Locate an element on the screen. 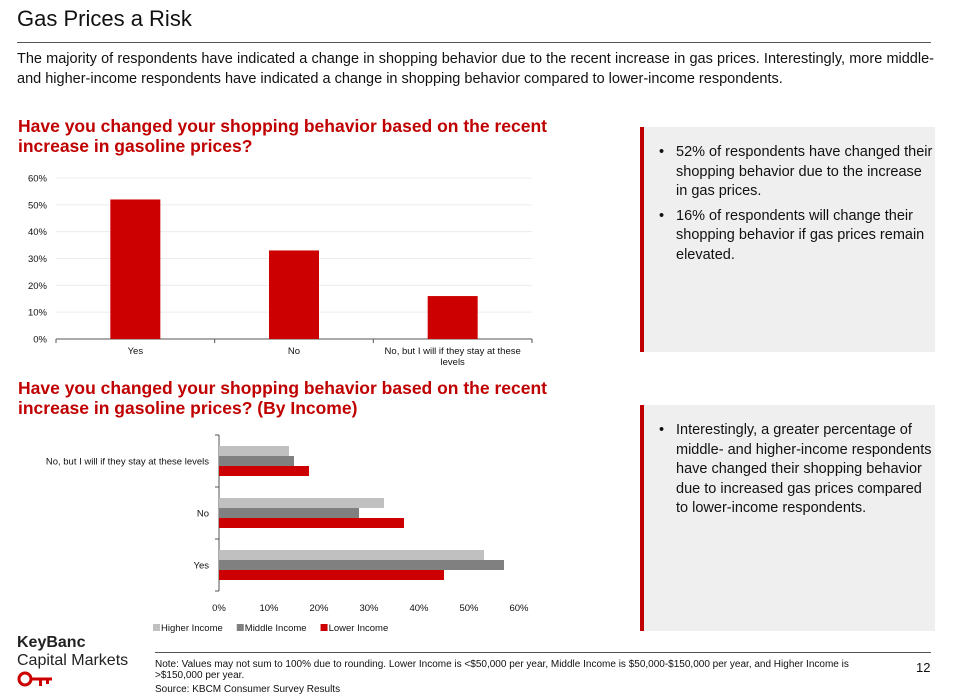  legend-swatch-lower-income is located at coordinates (324, 627).